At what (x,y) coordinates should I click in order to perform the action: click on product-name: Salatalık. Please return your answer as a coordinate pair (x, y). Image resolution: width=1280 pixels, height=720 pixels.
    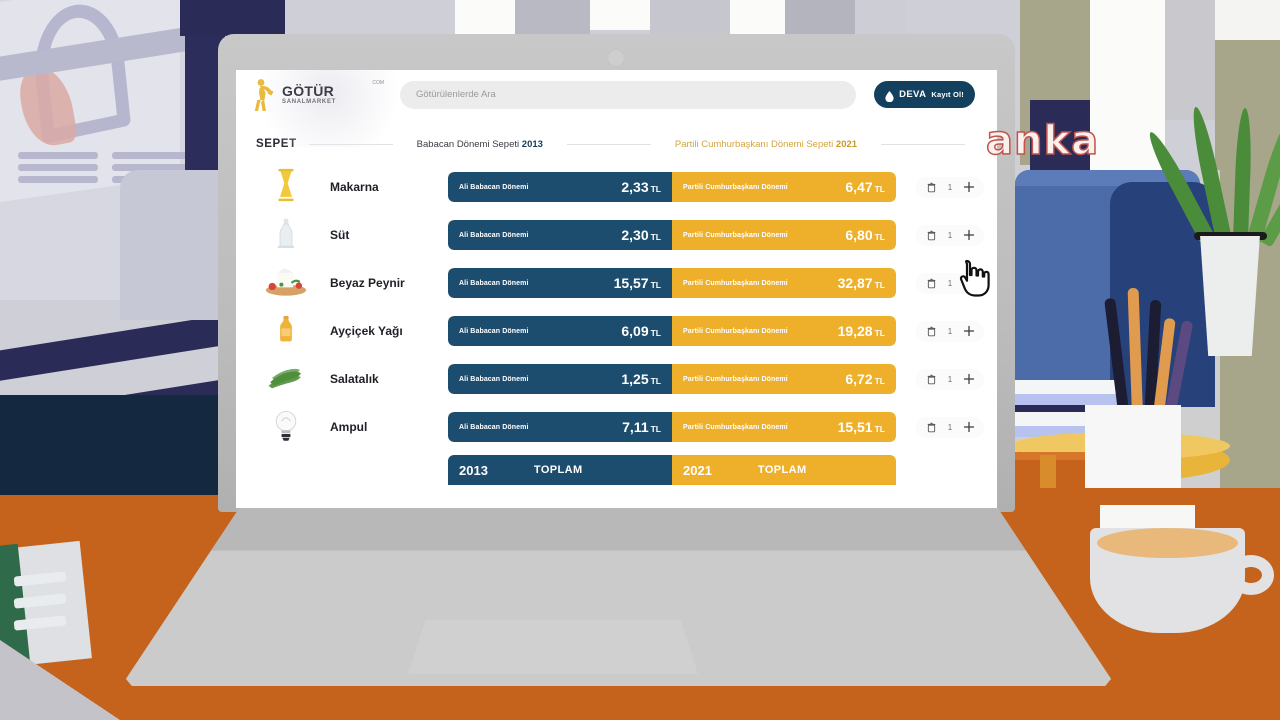
    Looking at the image, I should click on (354, 379).